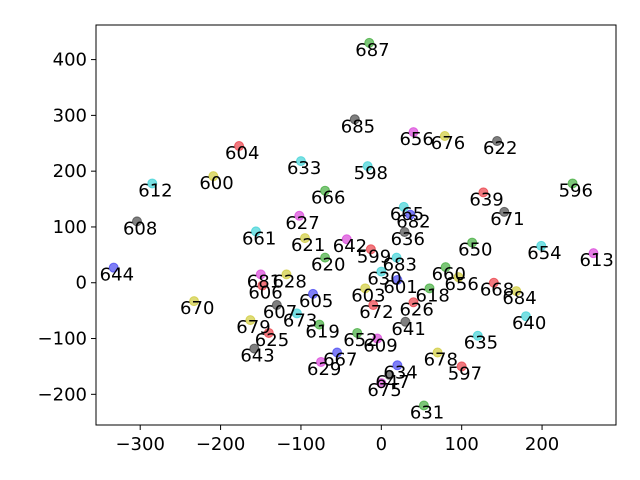 This screenshot has height=480, width=640. Describe the element at coordinates (360, 340) in the screenshot. I see `point-label: 652` at that location.